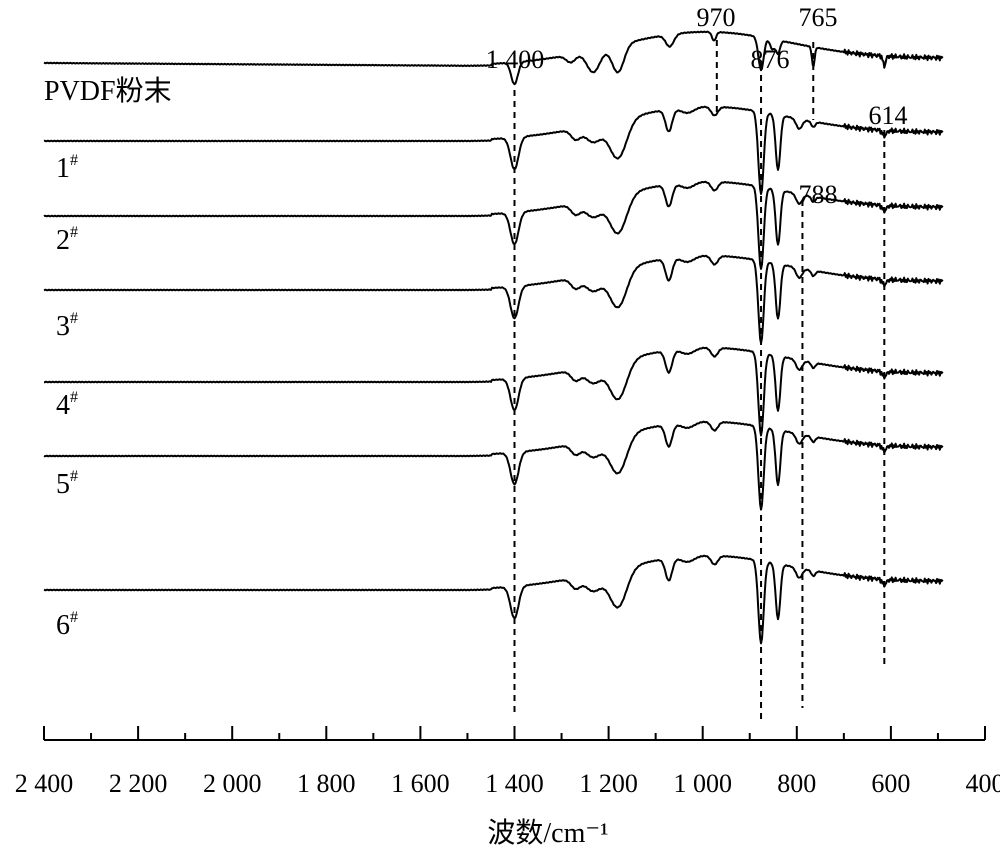  I want to click on x-tick-label: 400, so click(983, 783).